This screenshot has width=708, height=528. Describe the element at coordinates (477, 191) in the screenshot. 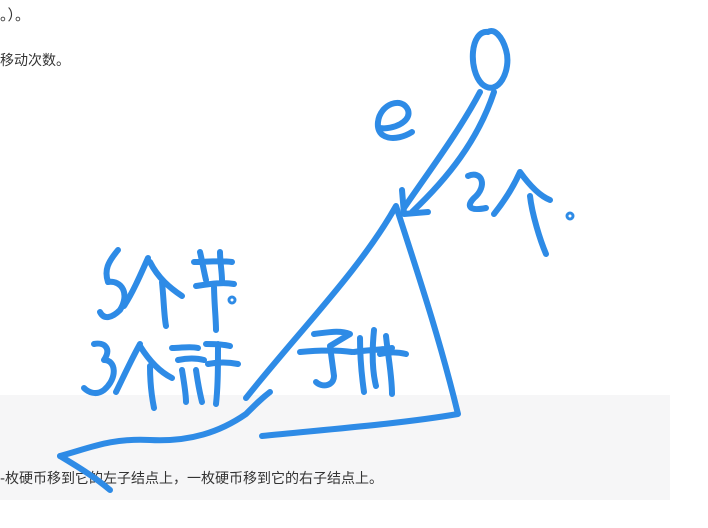

I see `text-2ge-stroke` at that location.